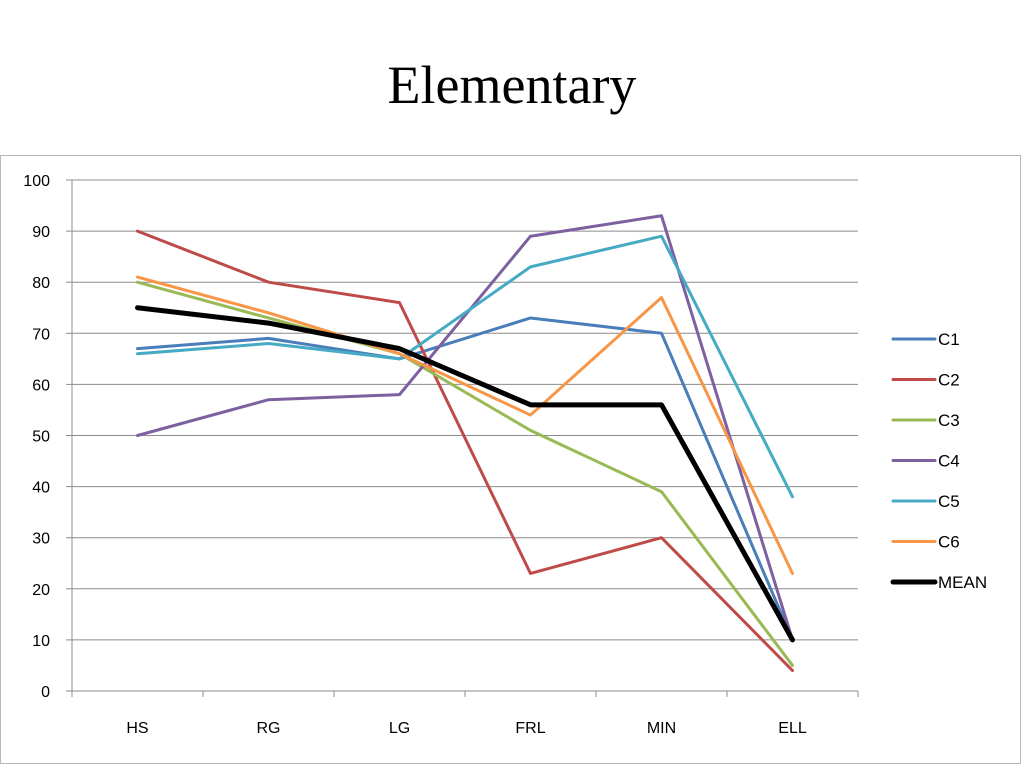 The width and height of the screenshot is (1024, 768). I want to click on legend-label-c4: C4, so click(949, 461).